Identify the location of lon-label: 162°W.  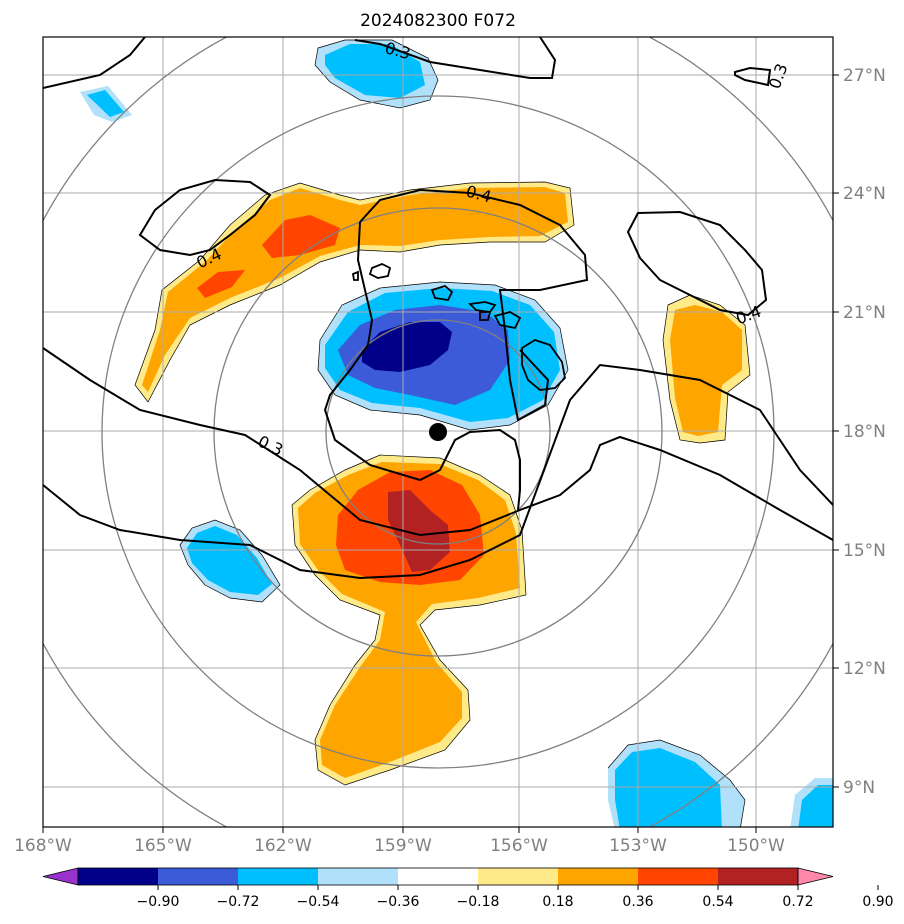
(283, 846).